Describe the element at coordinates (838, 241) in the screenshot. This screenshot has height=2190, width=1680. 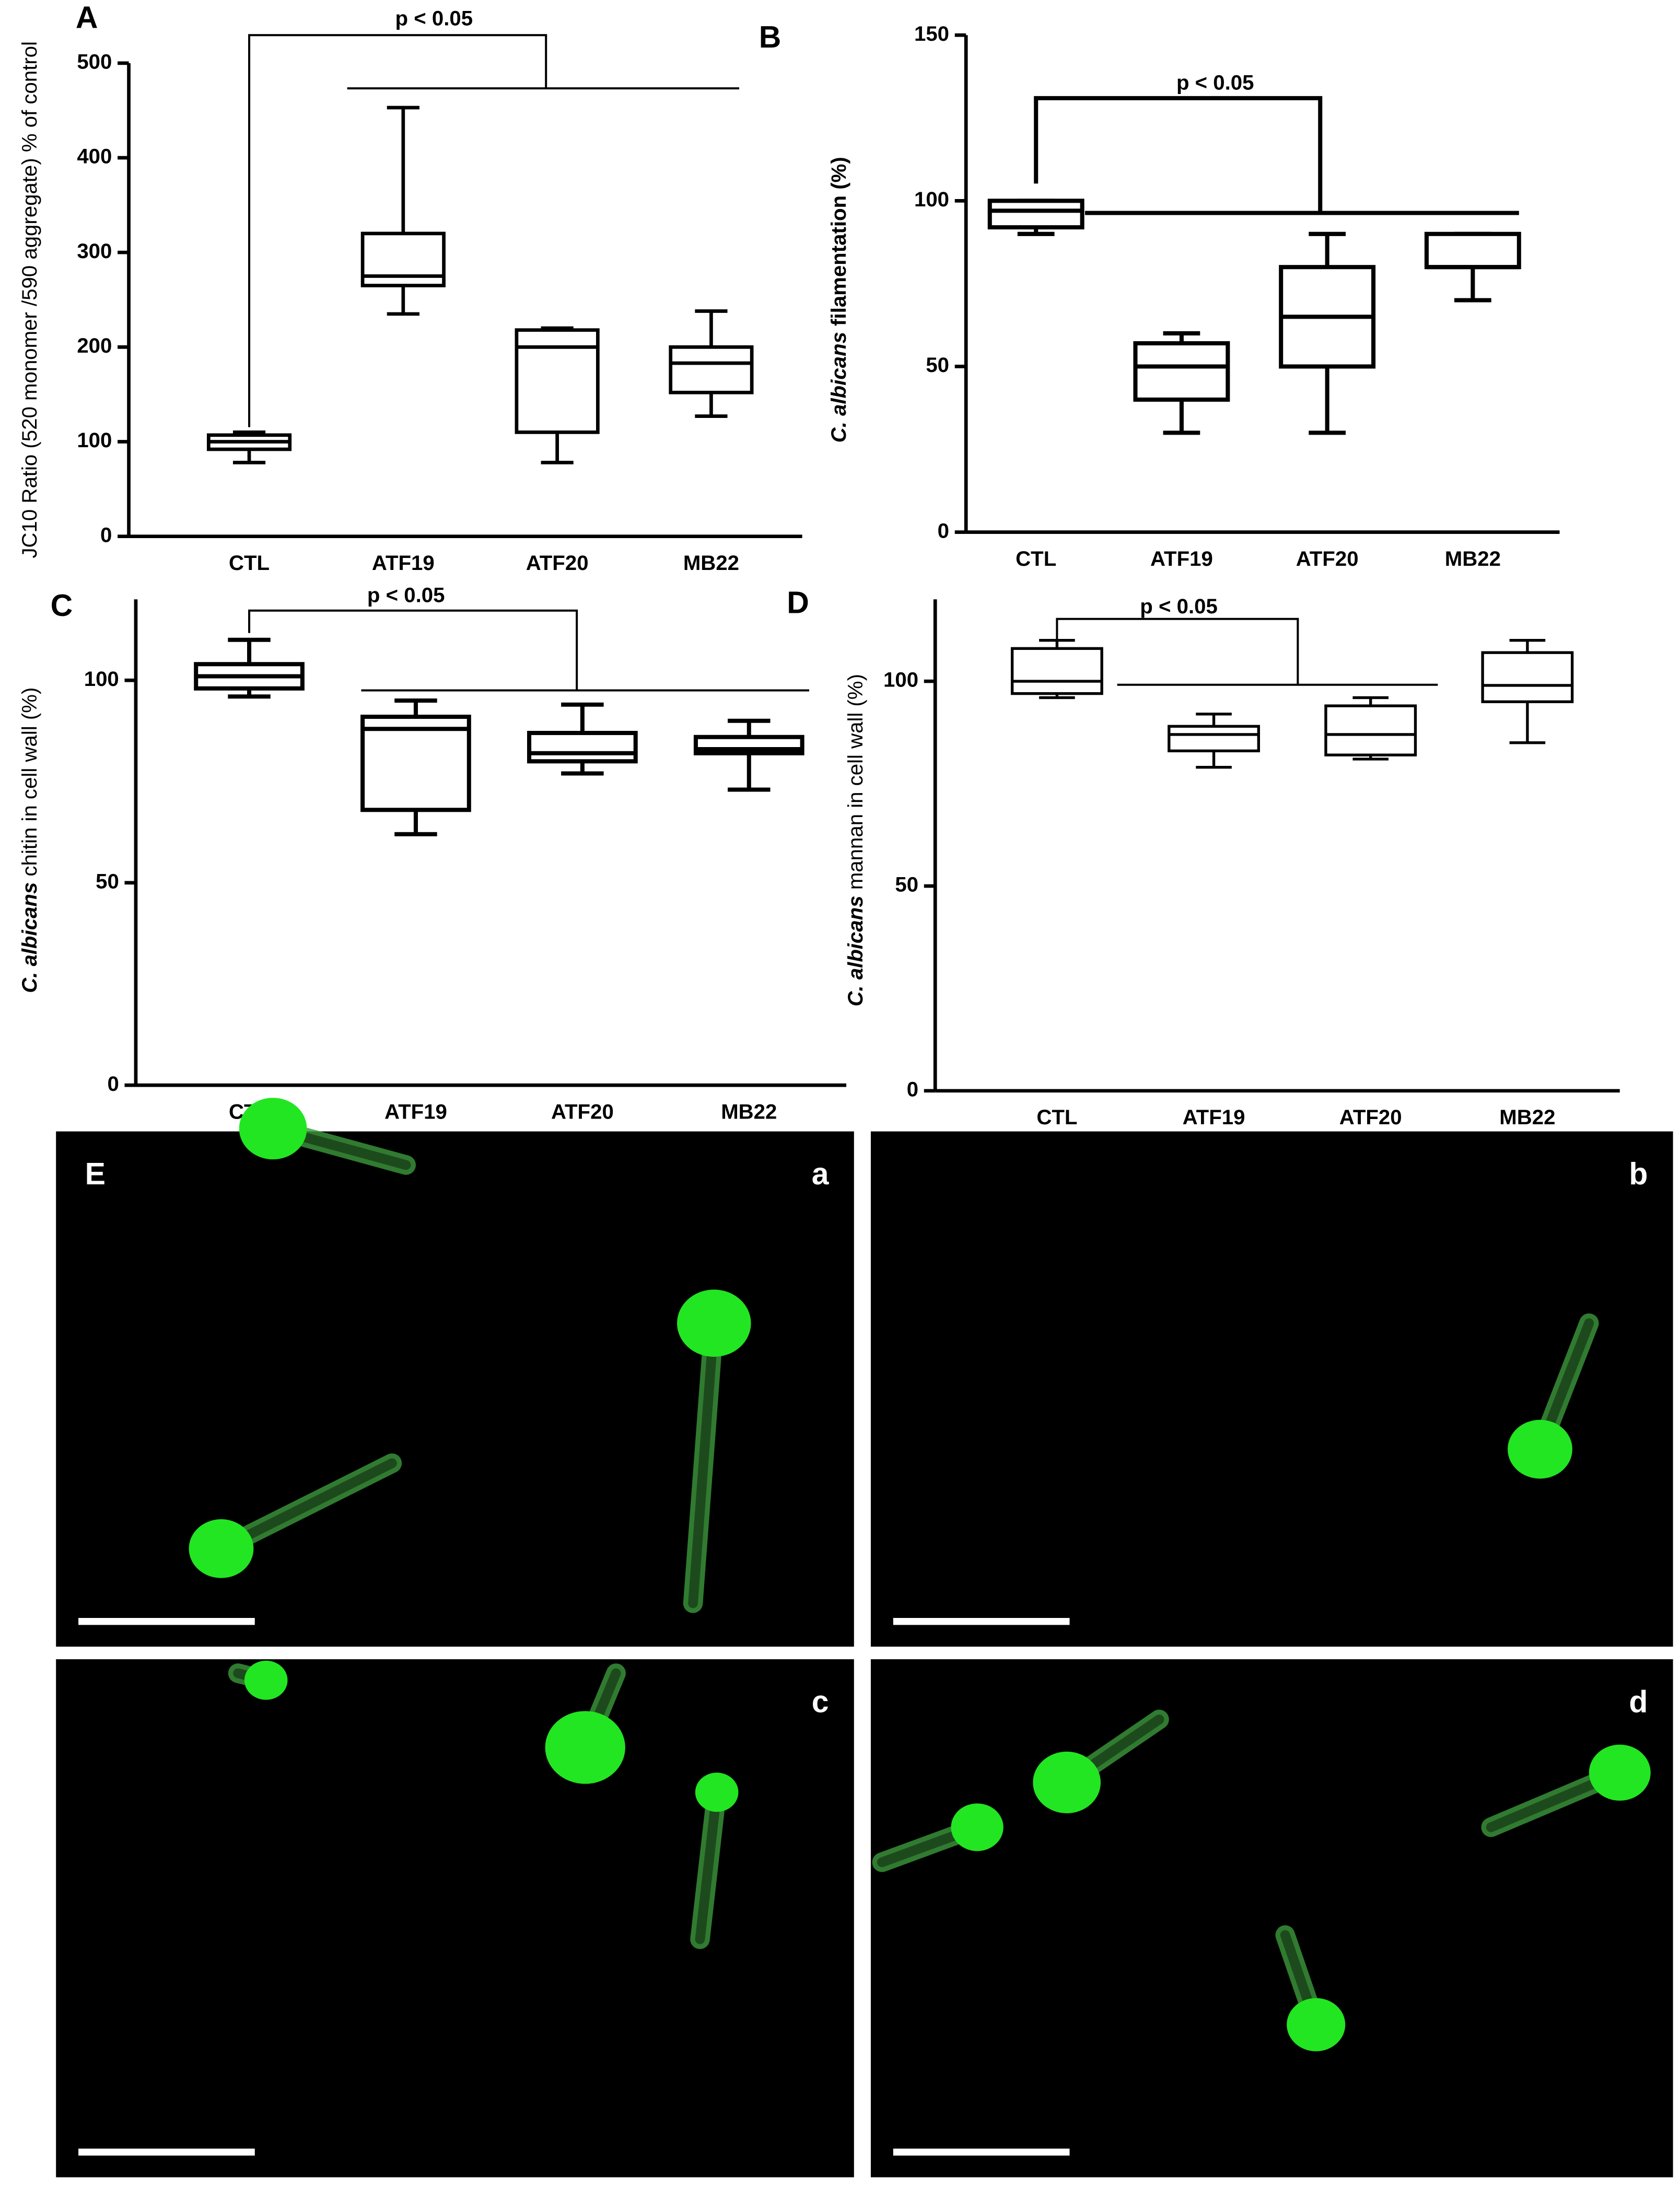
I see `label-text: filamentation (%)` at that location.